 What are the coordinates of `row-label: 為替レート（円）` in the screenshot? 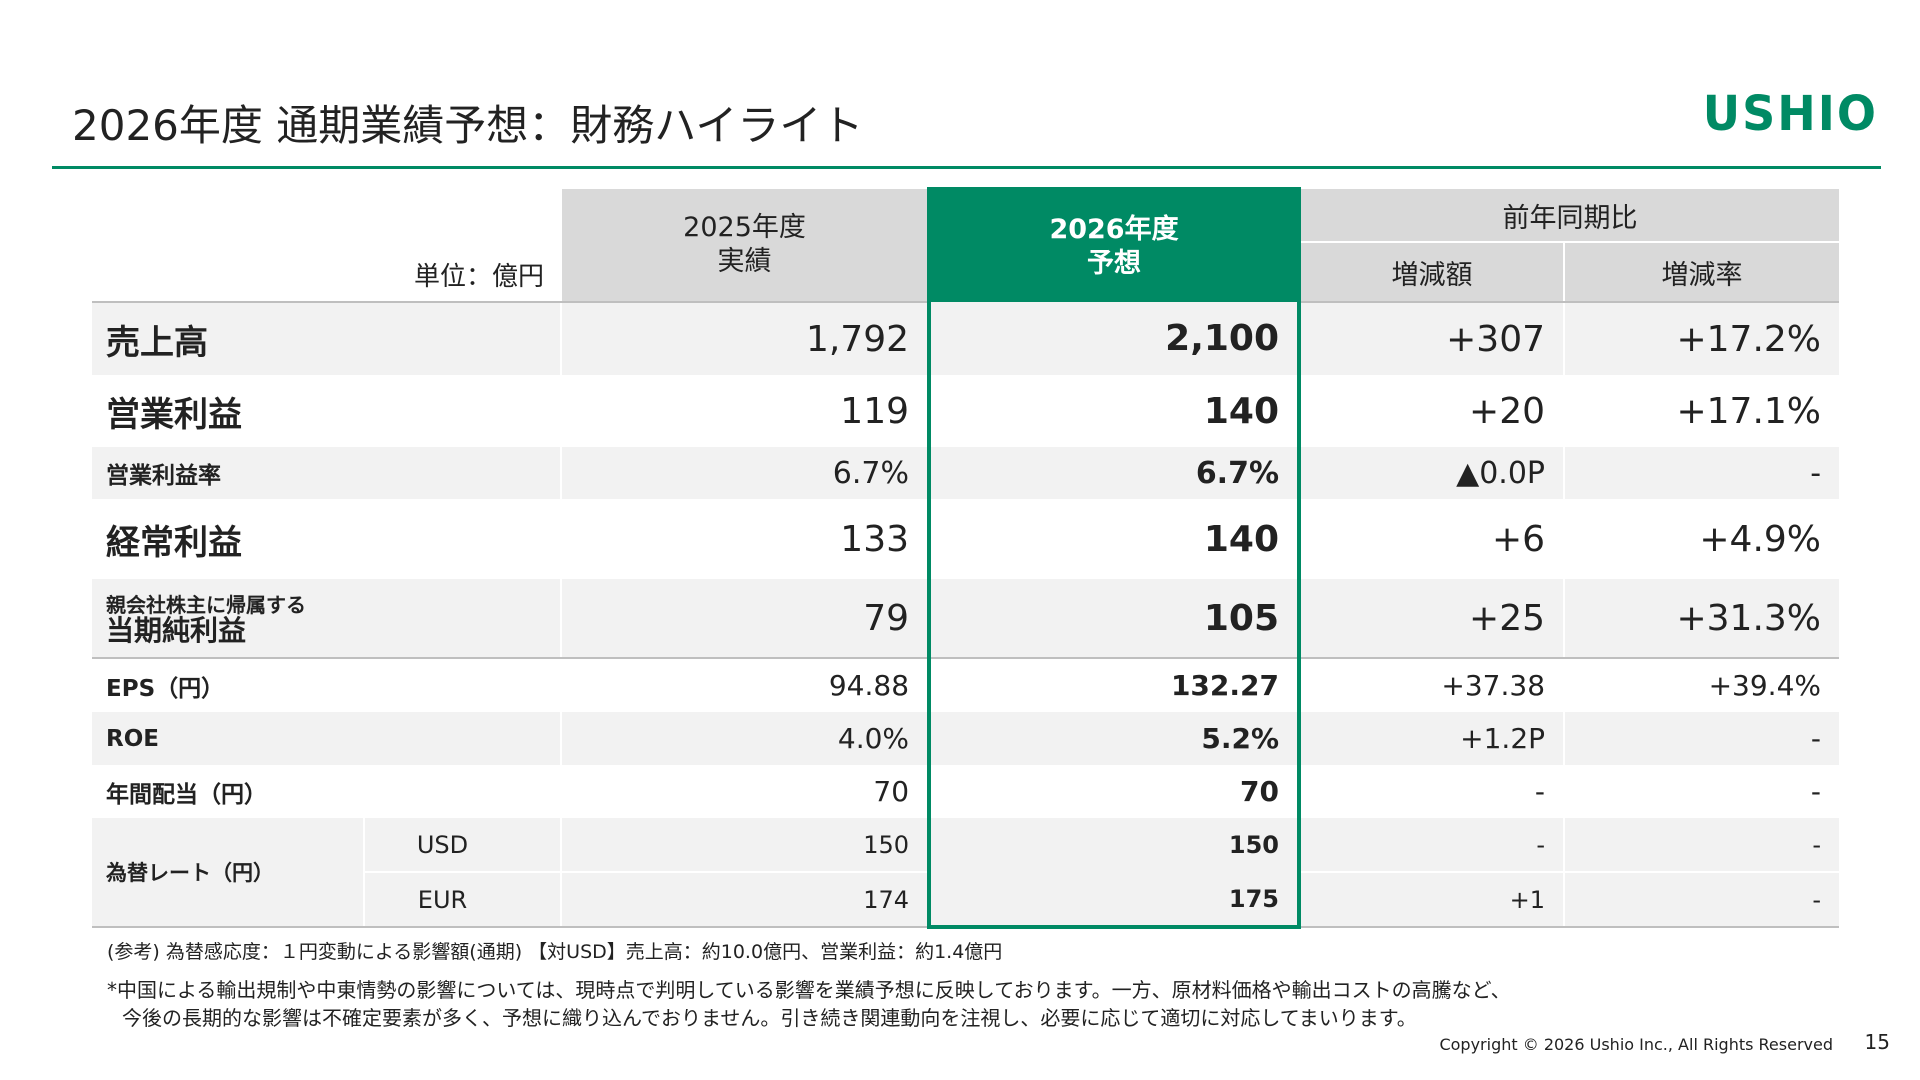 It's located at (228, 873).